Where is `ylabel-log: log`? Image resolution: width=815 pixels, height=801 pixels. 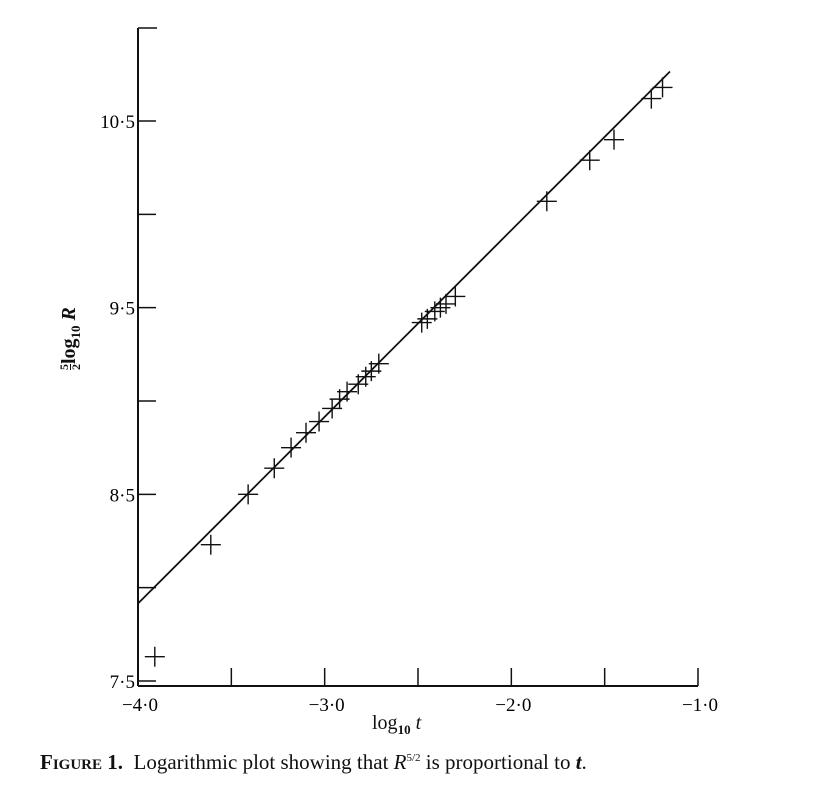 ylabel-log: log is located at coordinates (69, 351).